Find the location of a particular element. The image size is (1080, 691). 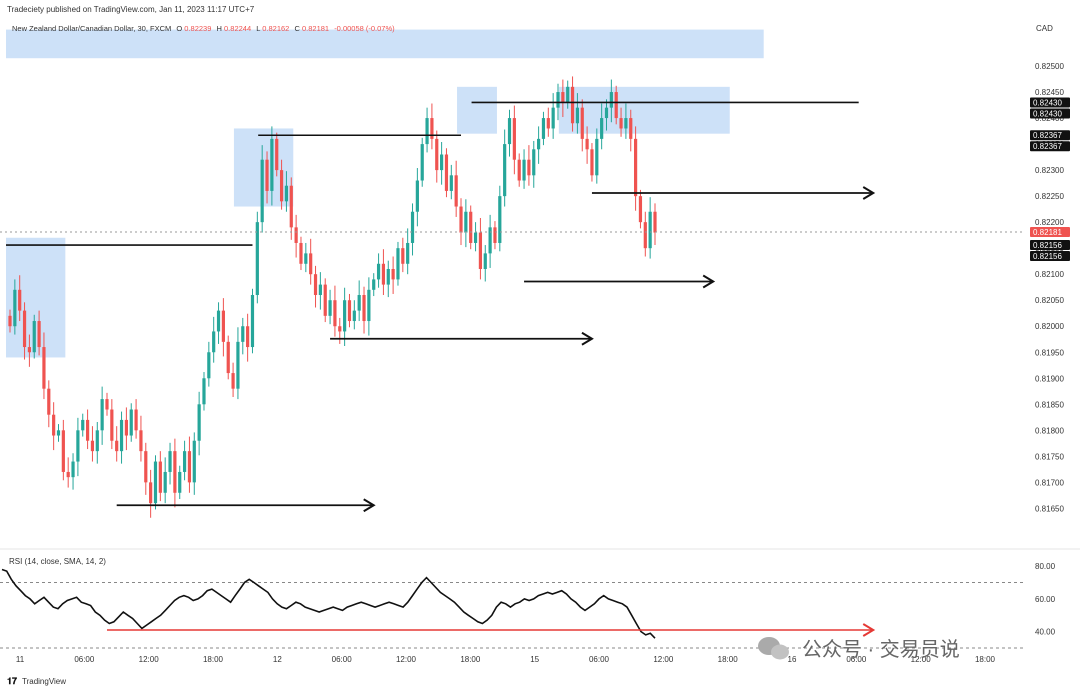

rsi-tick-label: 40.00 is located at coordinates (1045, 632).